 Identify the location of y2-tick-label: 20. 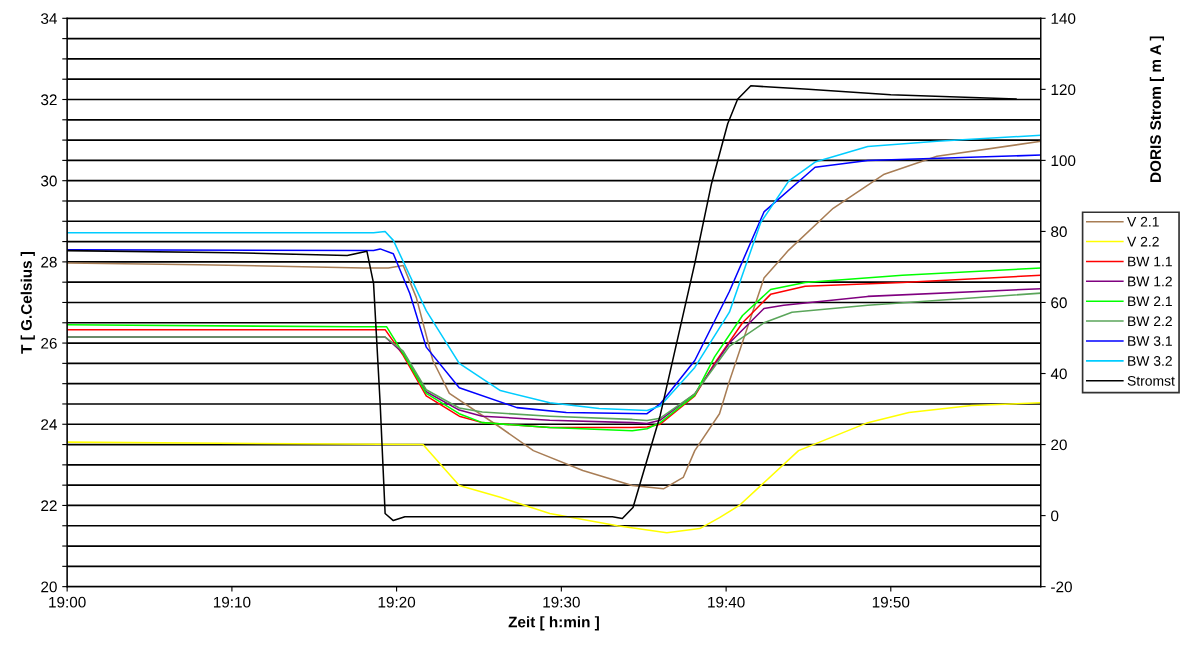
(1059, 445).